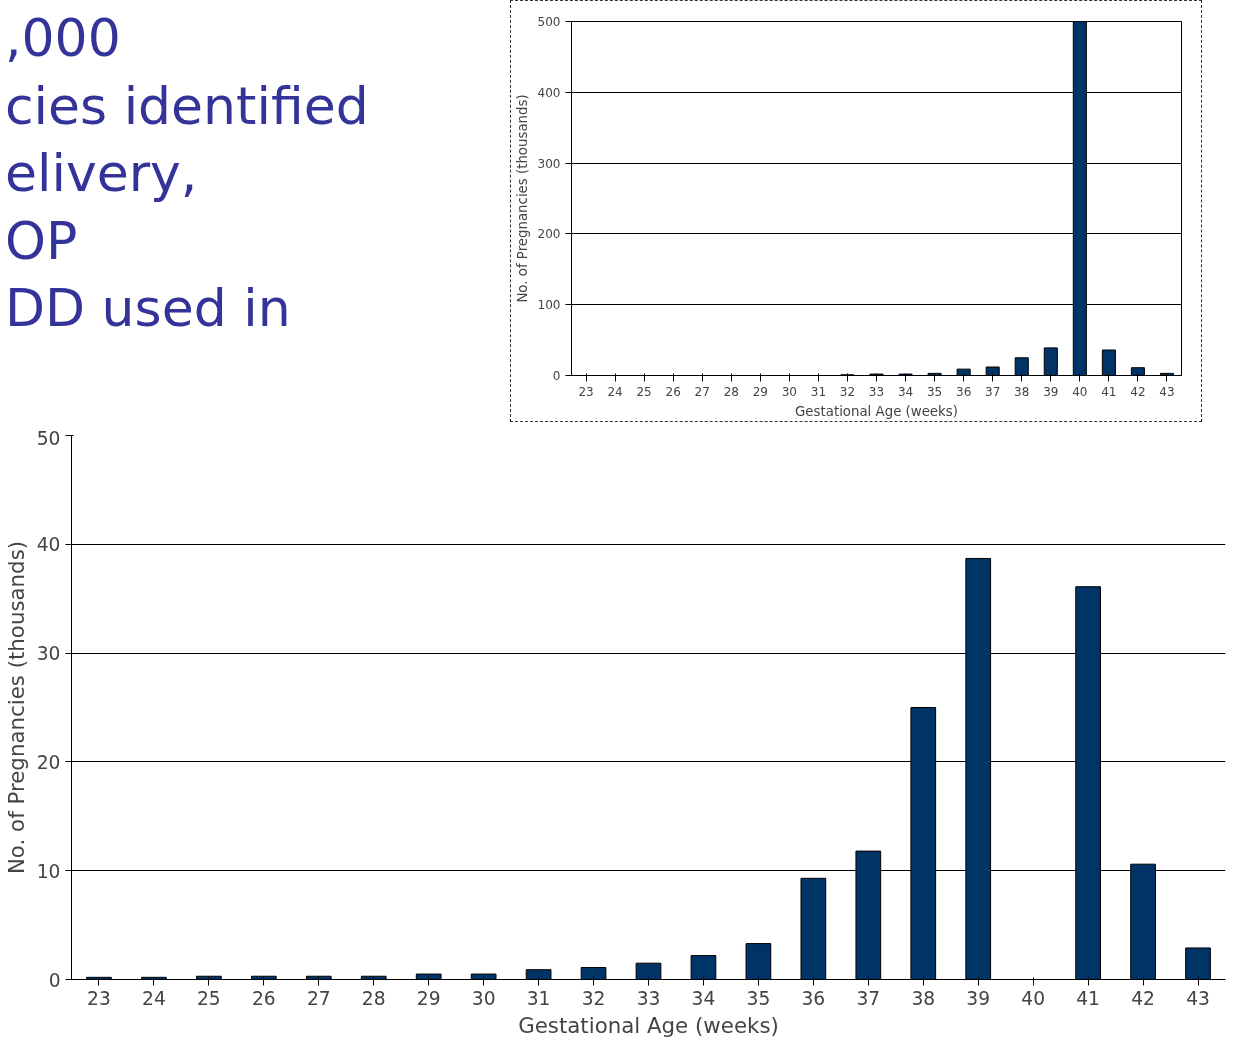 Image resolution: width=1237 pixels, height=1058 pixels. I want to click on text: DD used in, so click(148, 308).